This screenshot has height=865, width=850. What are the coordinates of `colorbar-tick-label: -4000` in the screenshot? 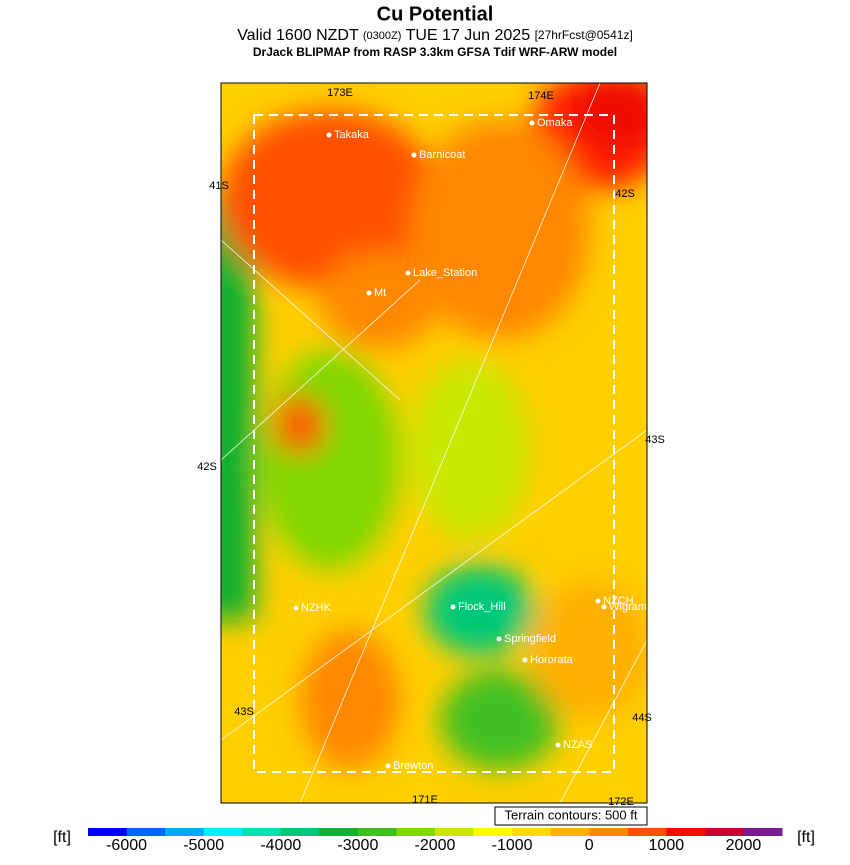 It's located at (280, 845).